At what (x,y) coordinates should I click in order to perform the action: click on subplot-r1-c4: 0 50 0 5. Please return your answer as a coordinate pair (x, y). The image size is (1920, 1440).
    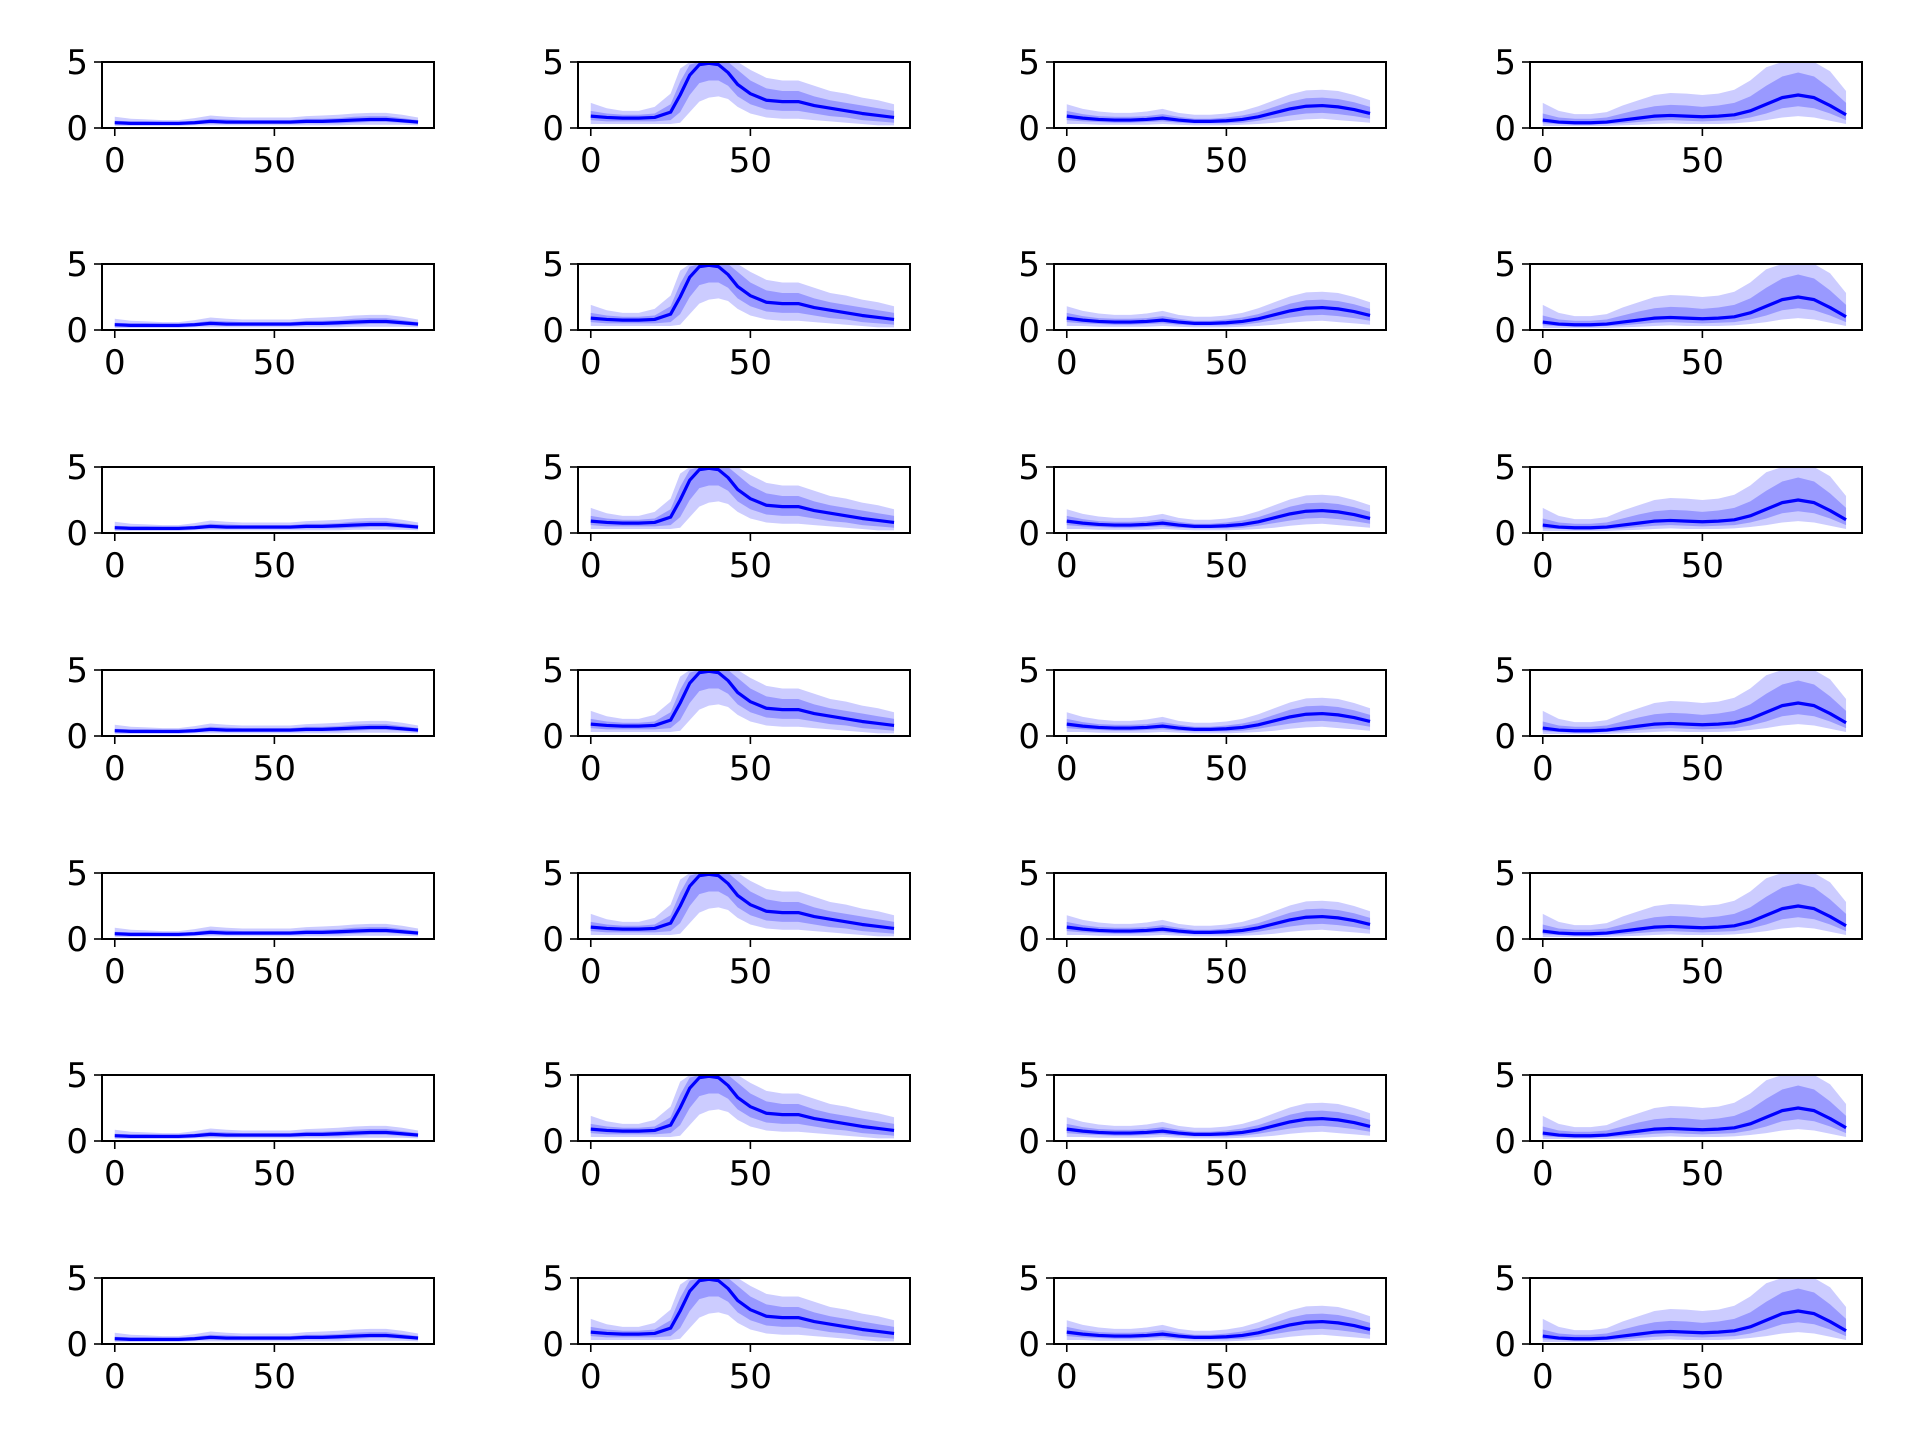
    Looking at the image, I should click on (1678, 112).